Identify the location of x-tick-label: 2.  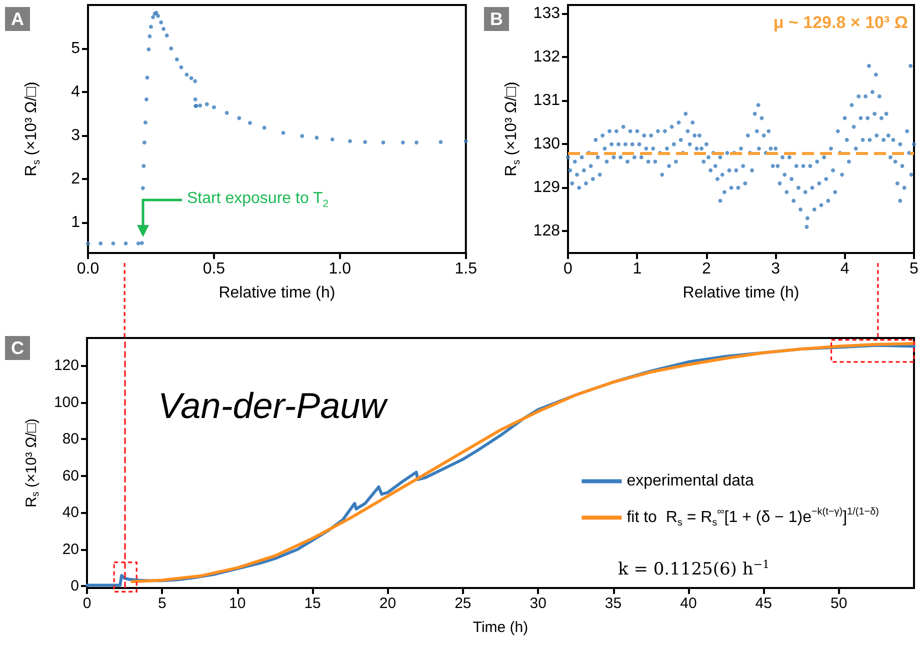
(706, 269).